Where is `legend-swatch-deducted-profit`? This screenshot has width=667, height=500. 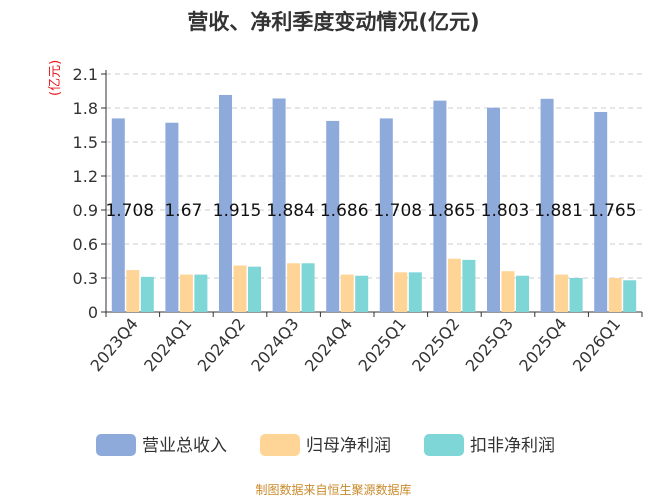 legend-swatch-deducted-profit is located at coordinates (444, 445).